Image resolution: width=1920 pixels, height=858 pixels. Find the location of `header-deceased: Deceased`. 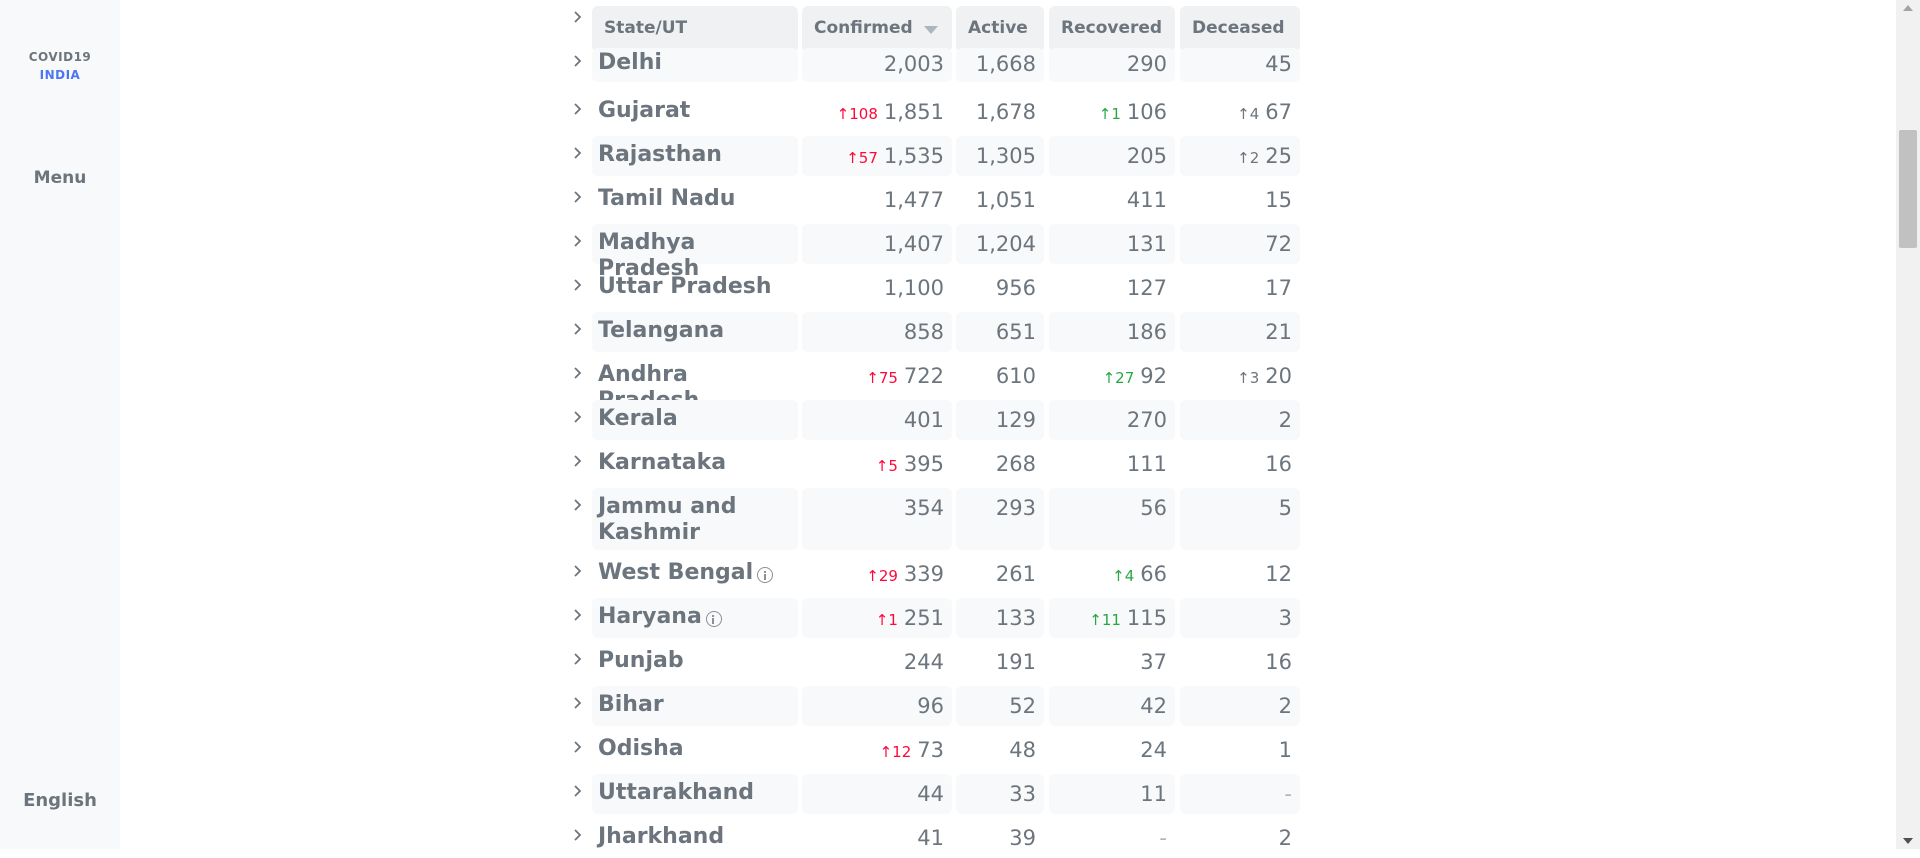

header-deceased: Deceased is located at coordinates (1240, 29).